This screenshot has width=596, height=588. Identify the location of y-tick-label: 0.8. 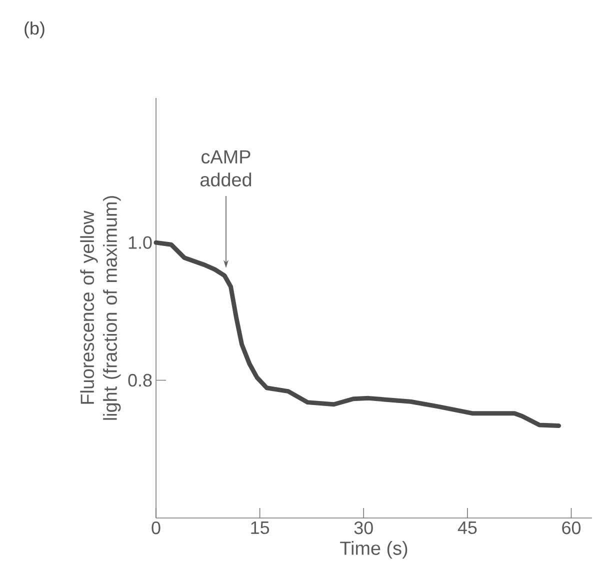
(140, 380).